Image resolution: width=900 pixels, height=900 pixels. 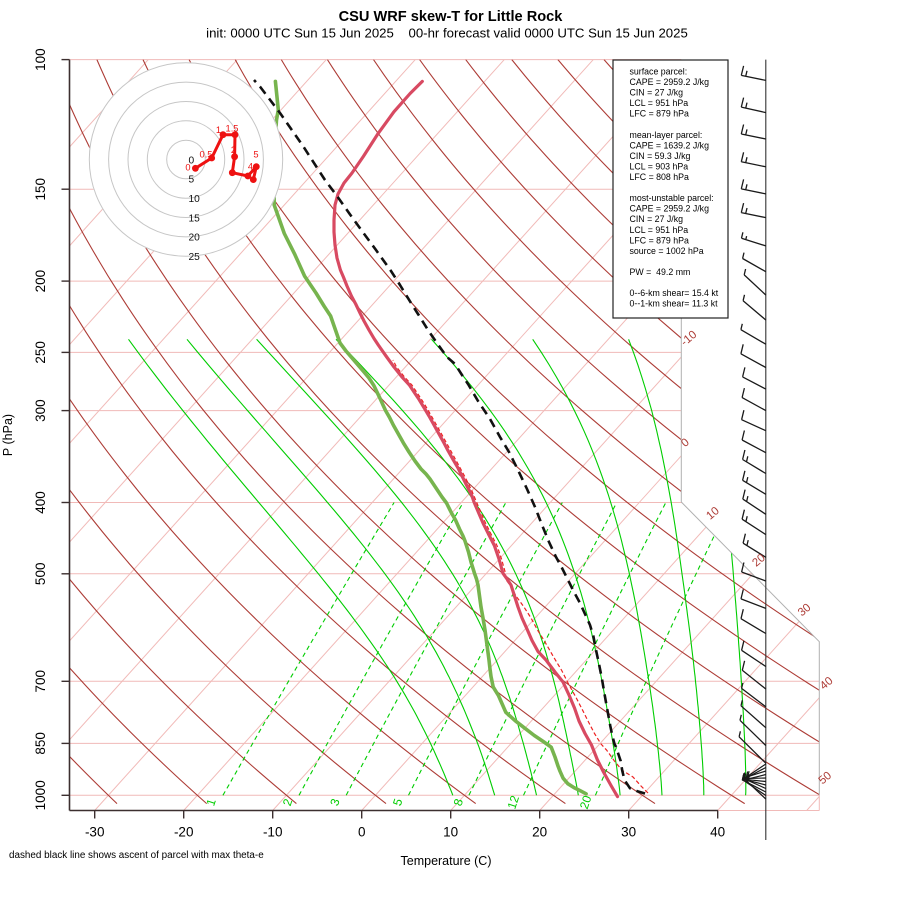 What do you see at coordinates (40, 681) in the screenshot?
I see `svg-text: 700` at bounding box center [40, 681].